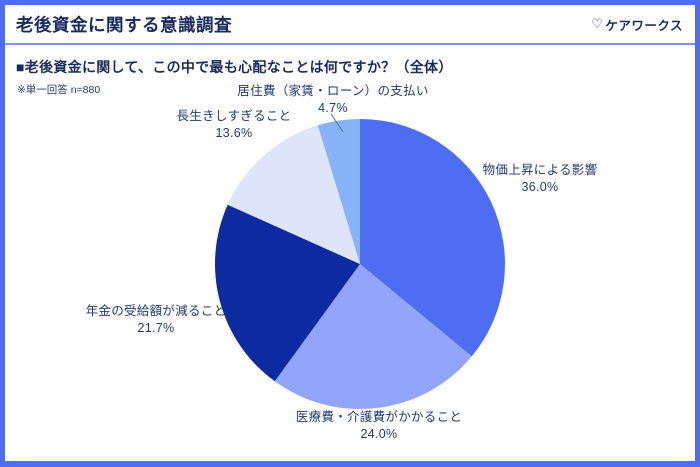 Image resolution: width=700 pixels, height=467 pixels. I want to click on slice-label-medical-care-costs: 医療費・介護費がかかること 24.0%, so click(379, 426).